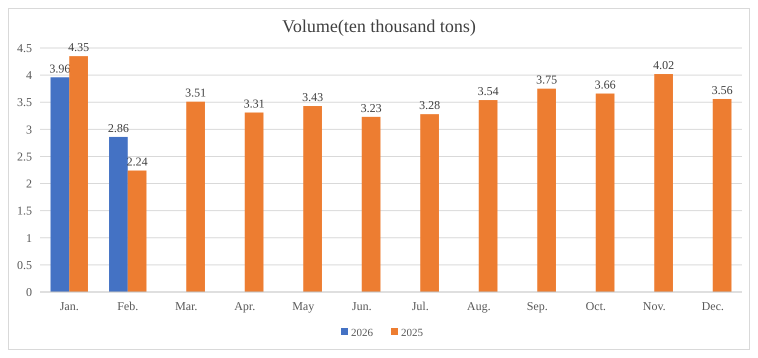 The width and height of the screenshot is (758, 358). I want to click on x-tick-label: Nov., so click(654, 306).